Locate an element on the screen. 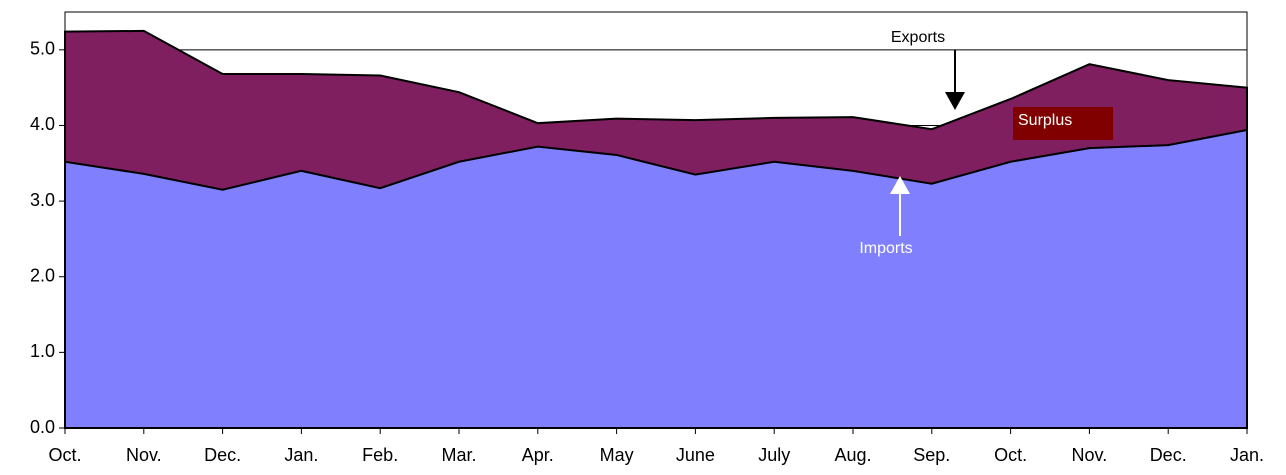 The image size is (1286, 475). annotation: Surplus is located at coordinates (1045, 120).